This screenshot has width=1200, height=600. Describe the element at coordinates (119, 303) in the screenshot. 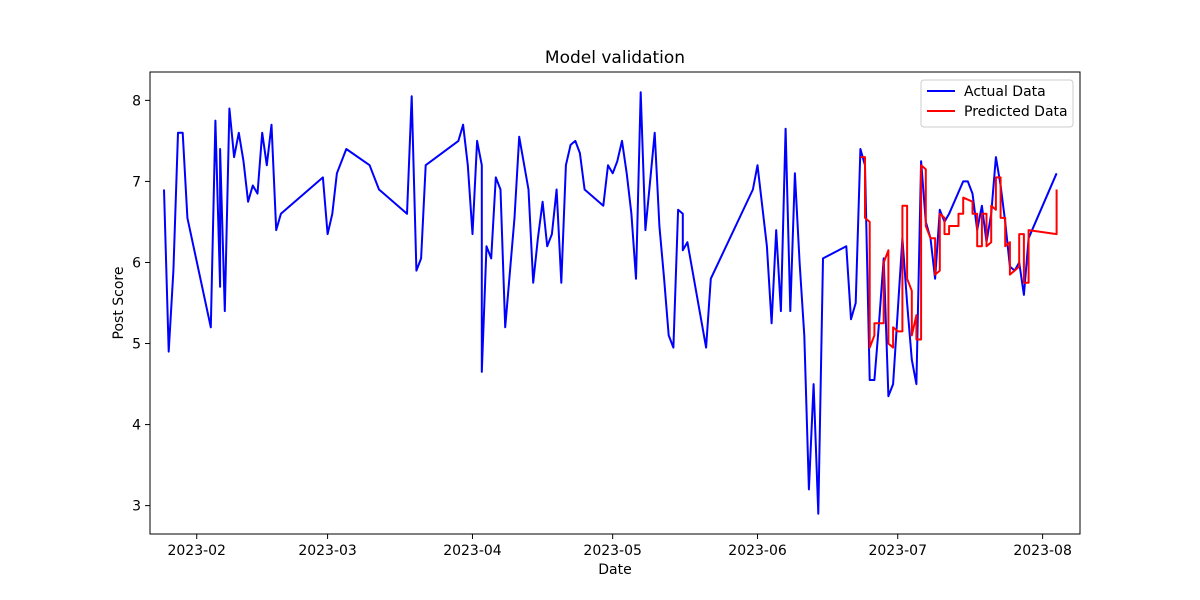

I see `y-axis-title: Post Score` at that location.